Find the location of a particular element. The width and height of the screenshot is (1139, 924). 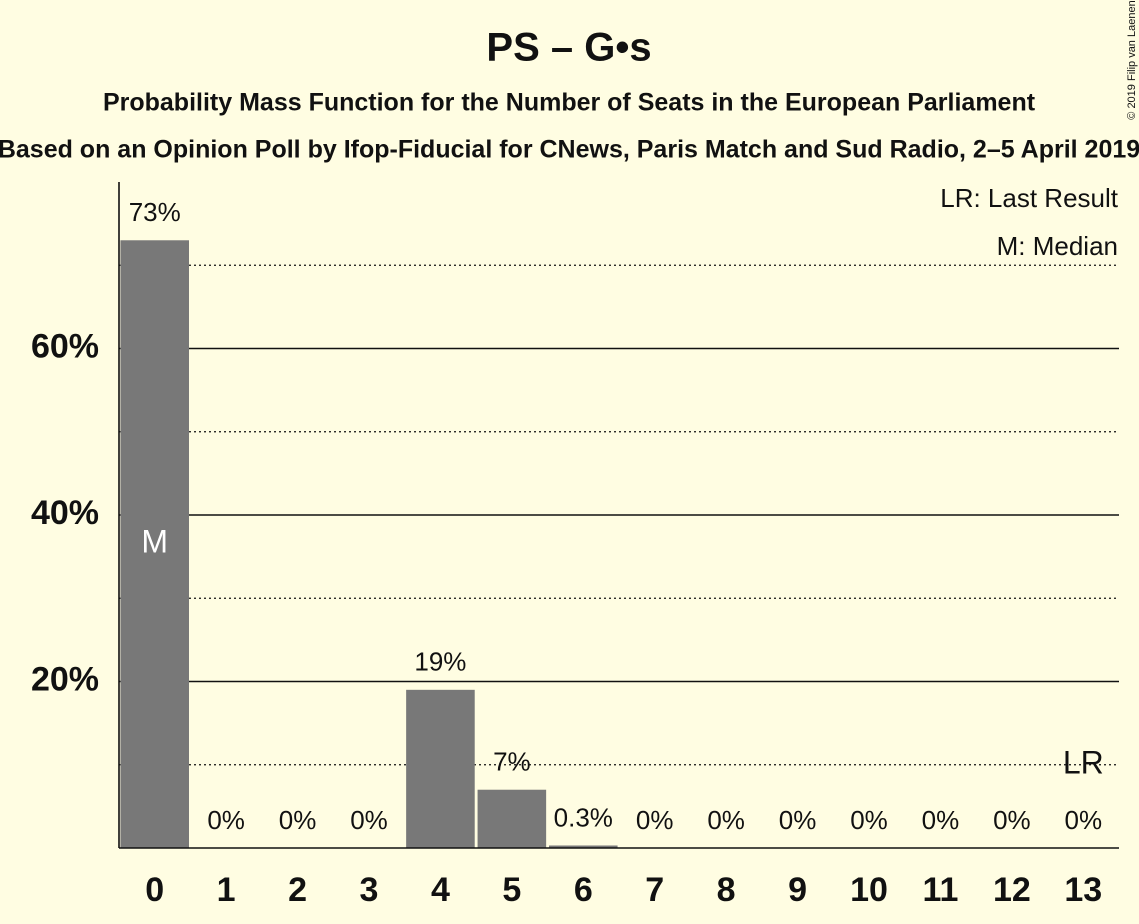

x-tick-label: 12 is located at coordinates (1012, 890).